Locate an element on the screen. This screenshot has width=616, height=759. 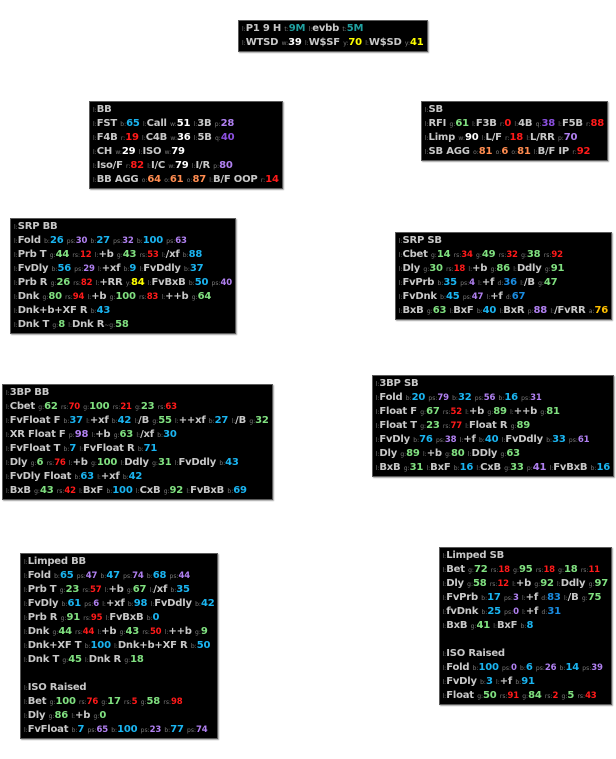
stat-value: b:98 is located at coordinates (138, 603).